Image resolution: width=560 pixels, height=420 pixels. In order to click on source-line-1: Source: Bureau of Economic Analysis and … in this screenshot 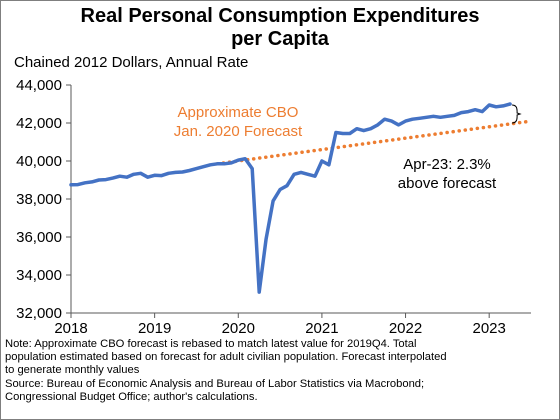, I will do `click(215, 383)`.